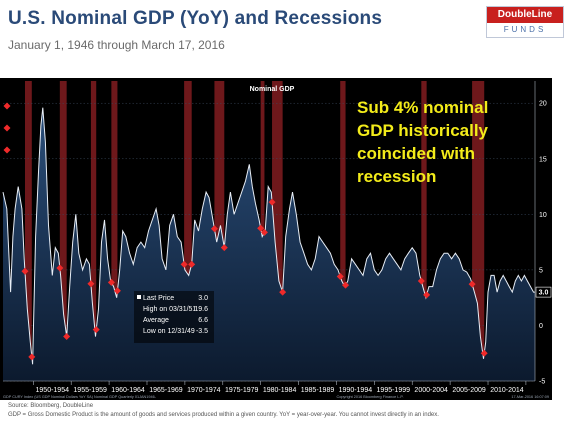 The image size is (580, 425). I want to click on x-tick-label: 1980-1984, so click(280, 390).